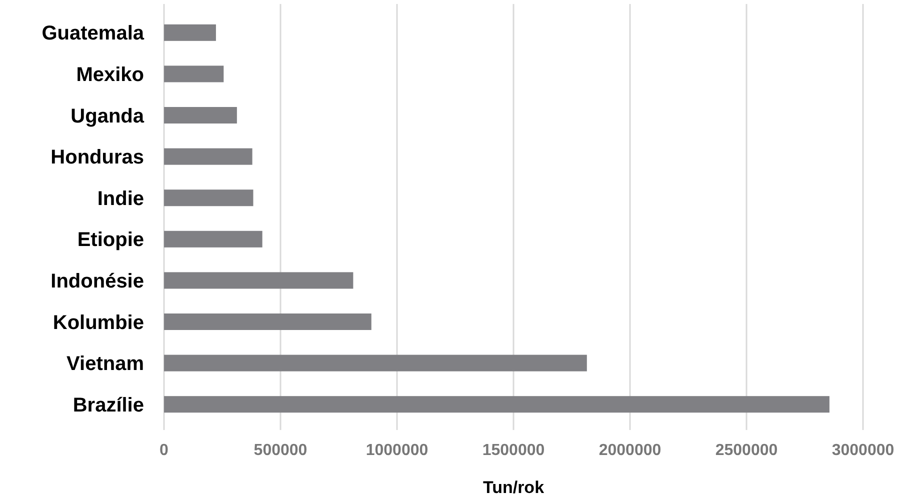  Describe the element at coordinates (120, 199) in the screenshot. I see `y-tick-label: Indie` at that location.